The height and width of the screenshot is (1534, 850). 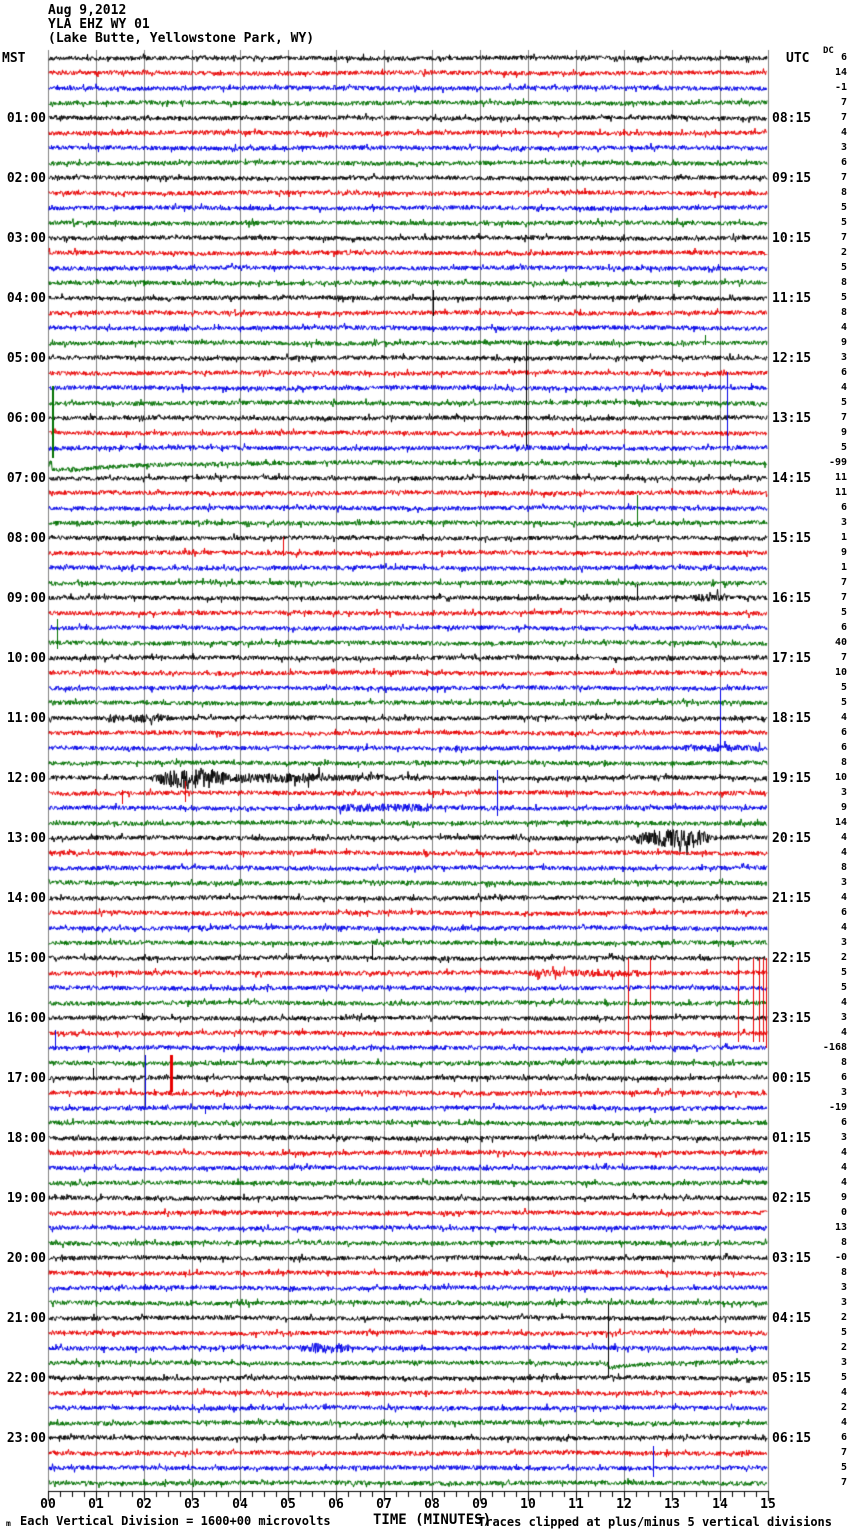 I want to click on mst-hour-label: 16:00, so click(x=26, y=1018).